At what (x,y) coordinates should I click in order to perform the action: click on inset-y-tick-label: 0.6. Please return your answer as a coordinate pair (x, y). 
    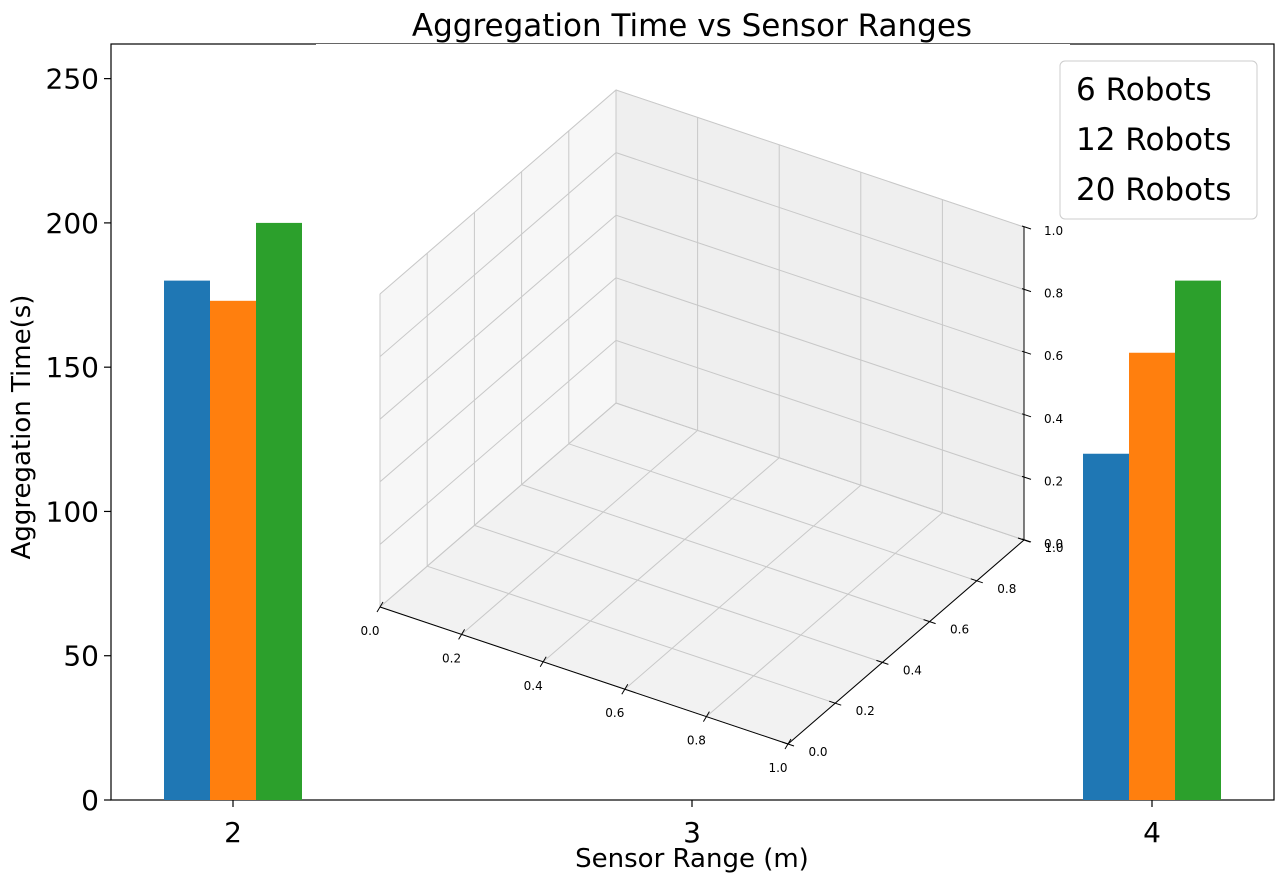
    Looking at the image, I should click on (959, 630).